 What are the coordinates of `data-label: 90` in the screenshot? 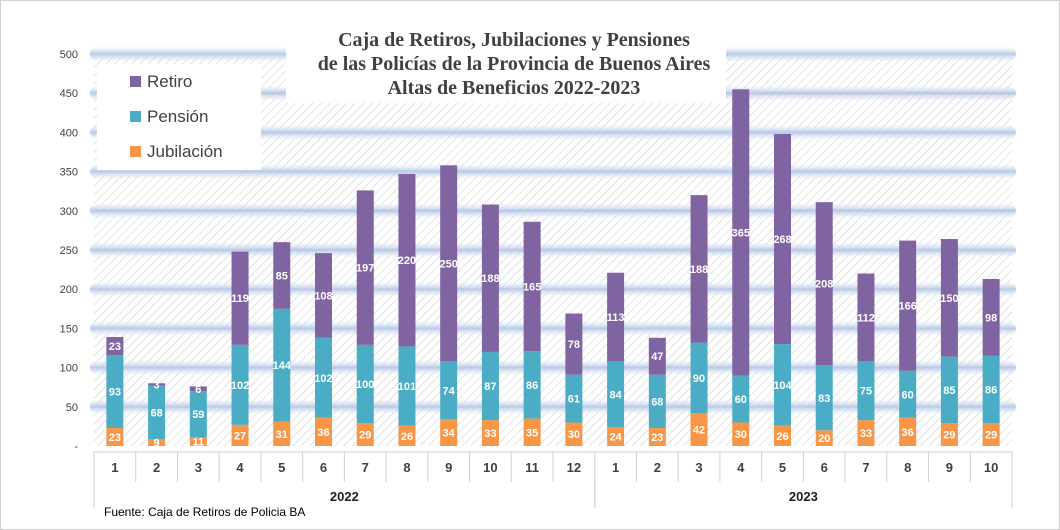 It's located at (699, 379).